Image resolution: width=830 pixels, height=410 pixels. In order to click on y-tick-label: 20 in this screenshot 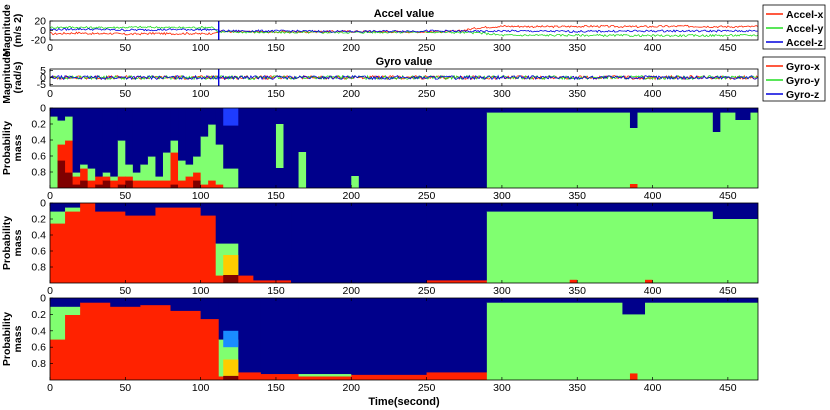, I will do `click(40, 22)`.